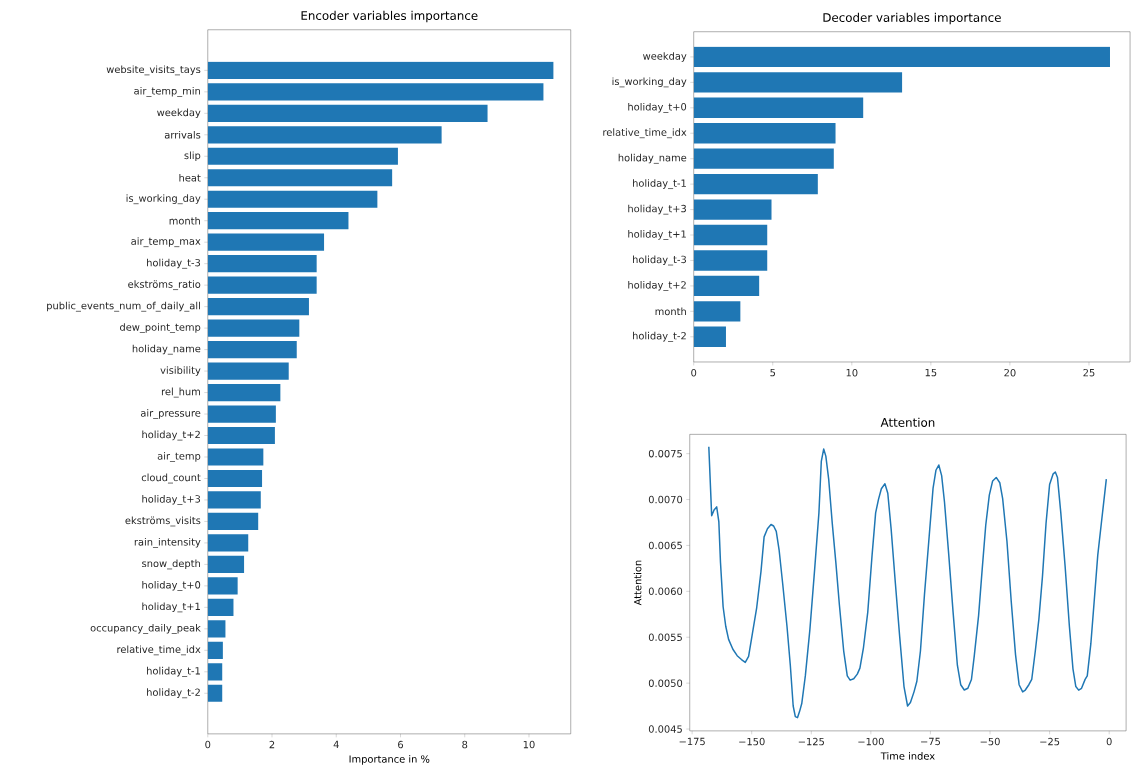 Image resolution: width=1138 pixels, height=772 pixels. What do you see at coordinates (389, 760) in the screenshot?
I see `x-axis-title: Importance in %` at bounding box center [389, 760].